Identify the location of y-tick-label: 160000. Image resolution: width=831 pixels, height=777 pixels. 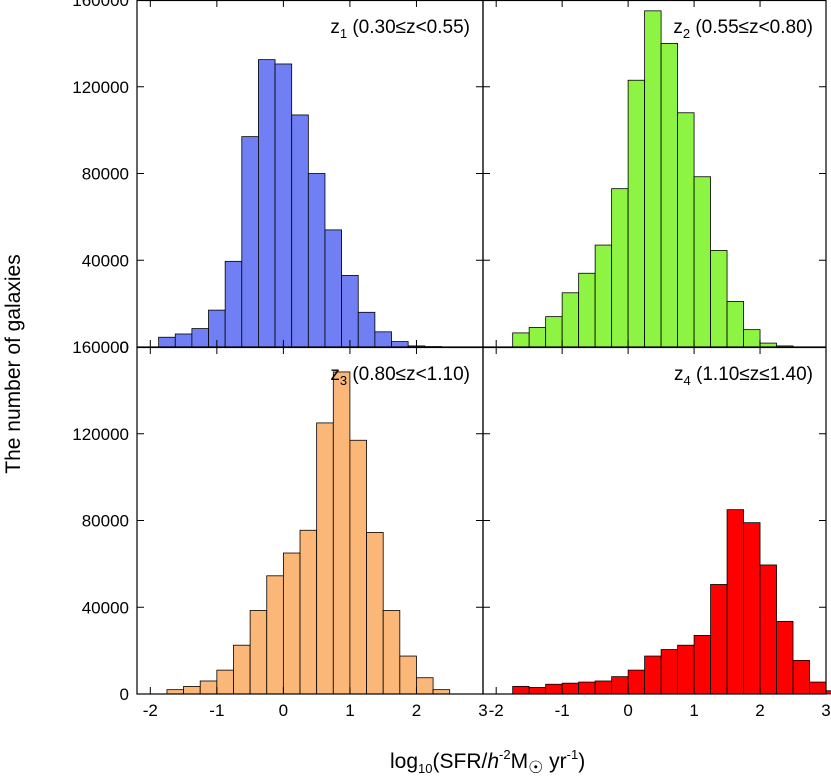
(100, 5).